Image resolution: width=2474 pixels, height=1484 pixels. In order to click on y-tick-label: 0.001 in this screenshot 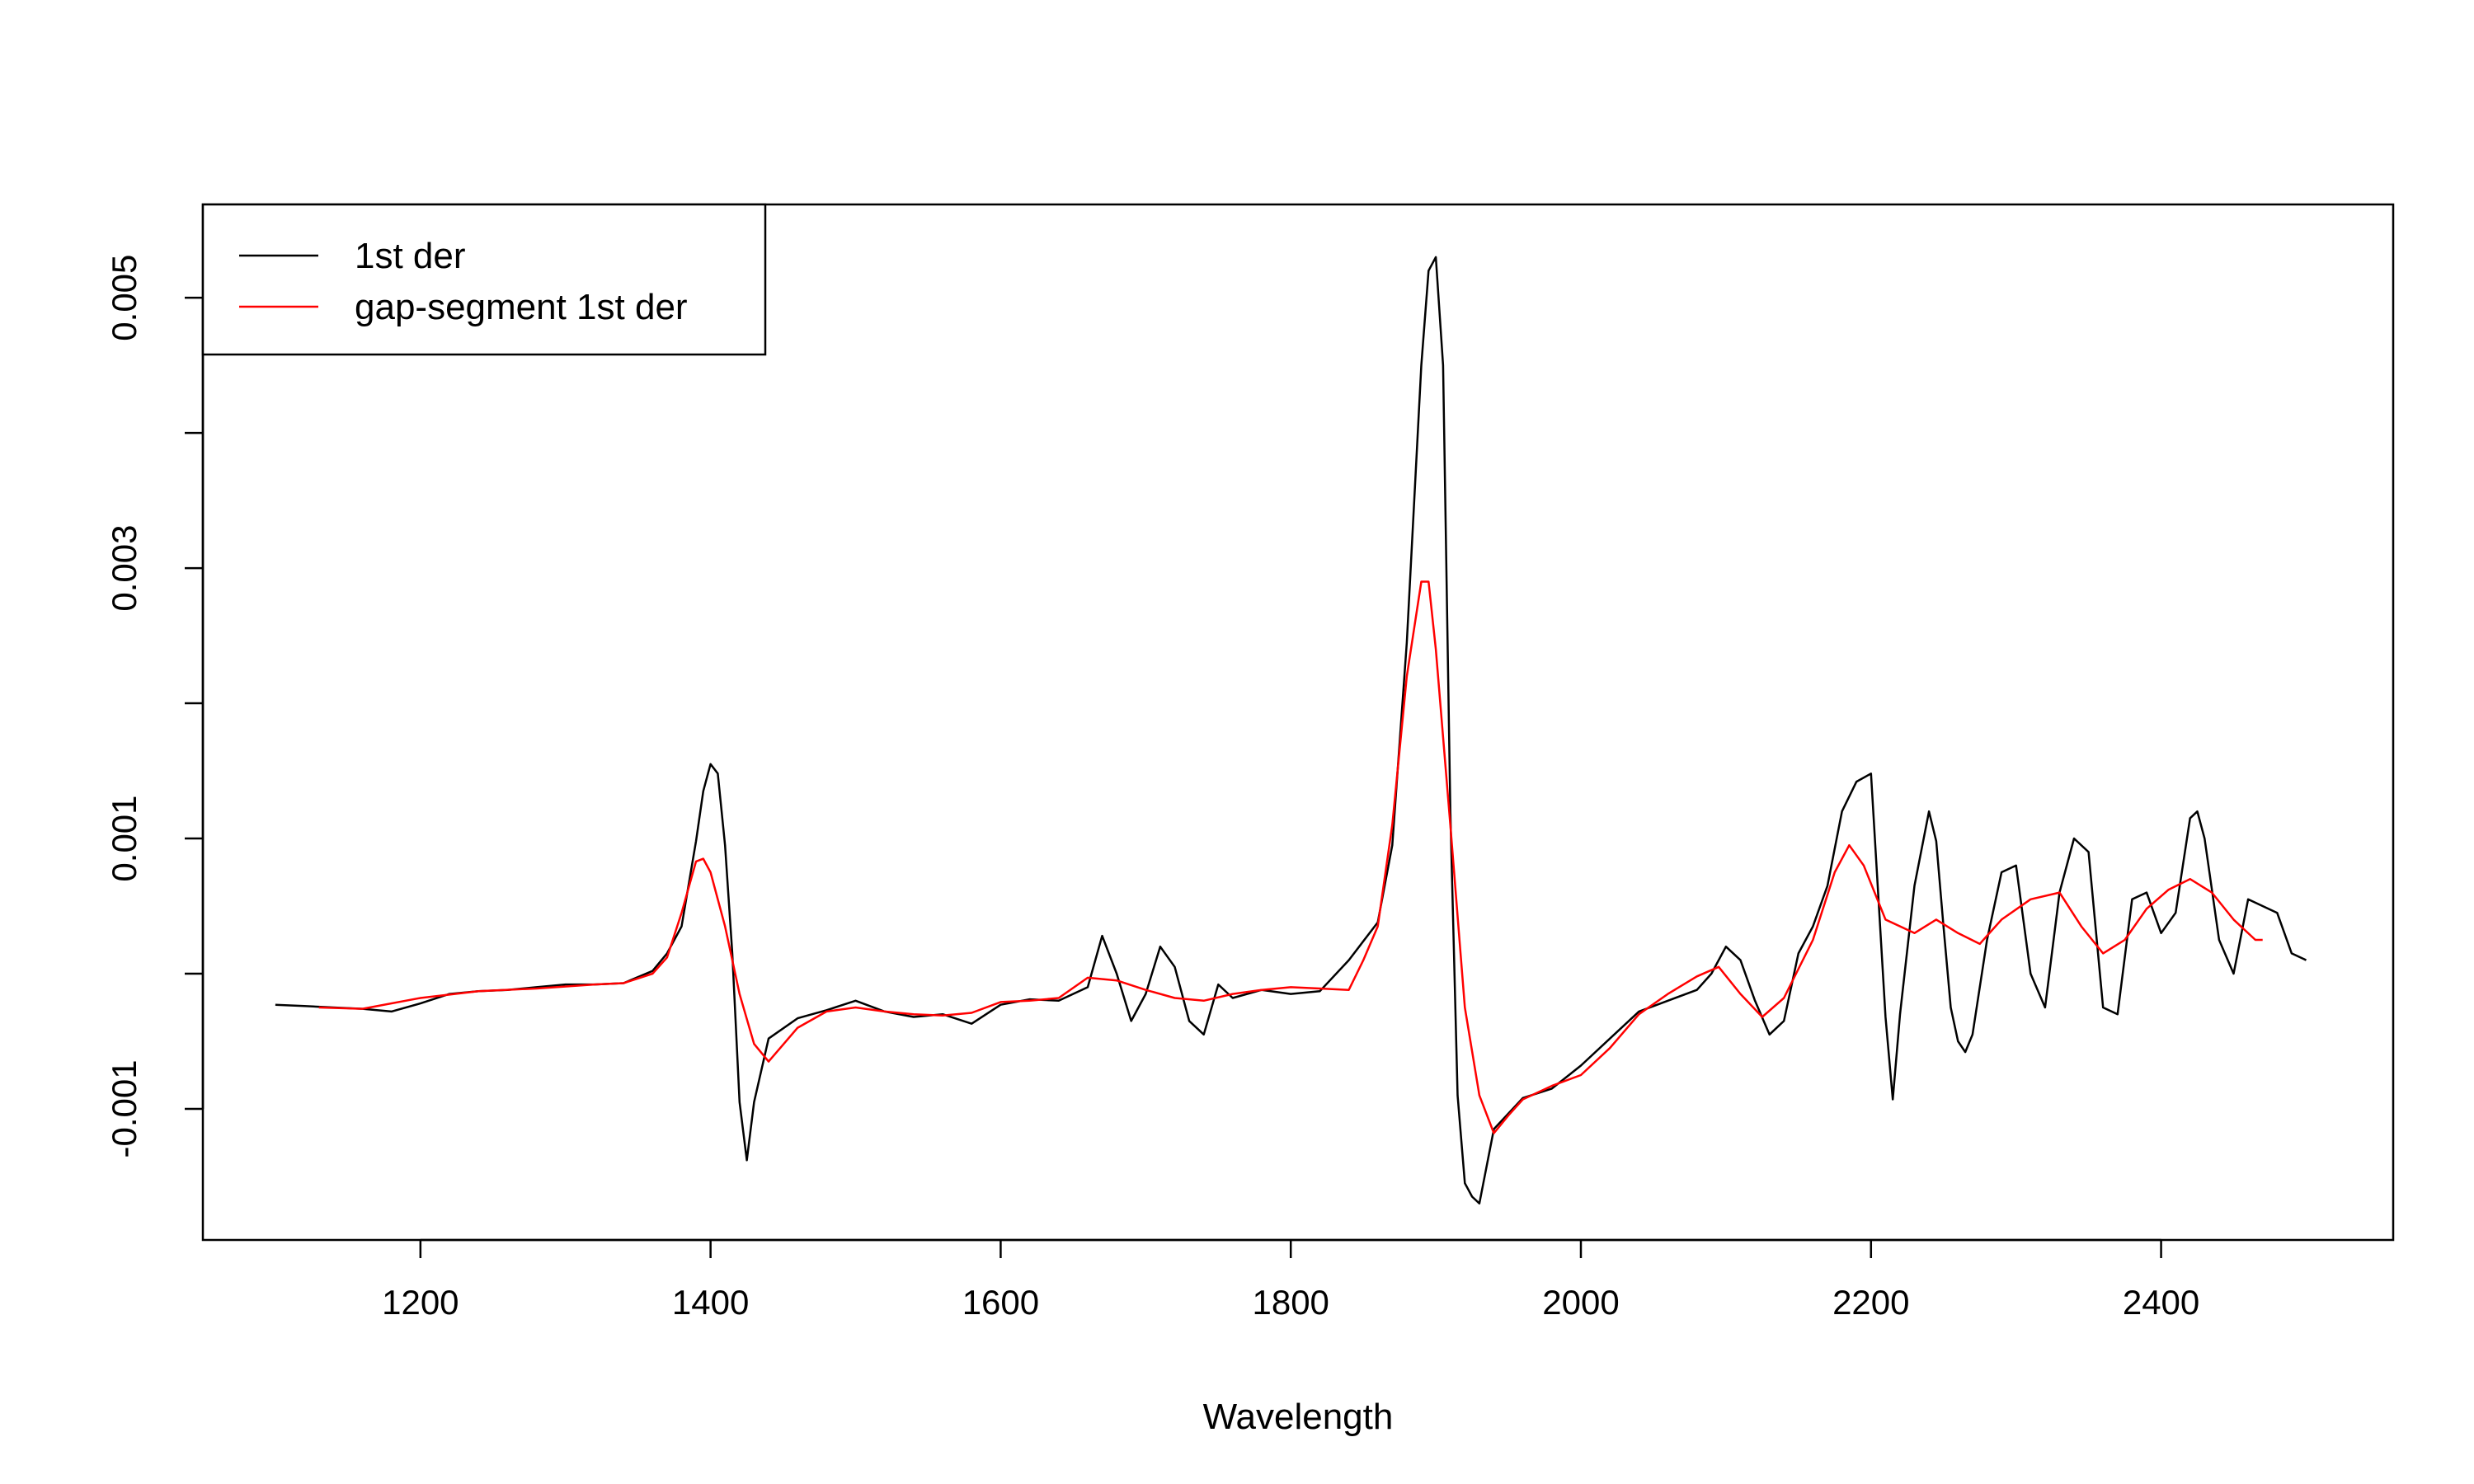, I will do `click(124, 838)`.